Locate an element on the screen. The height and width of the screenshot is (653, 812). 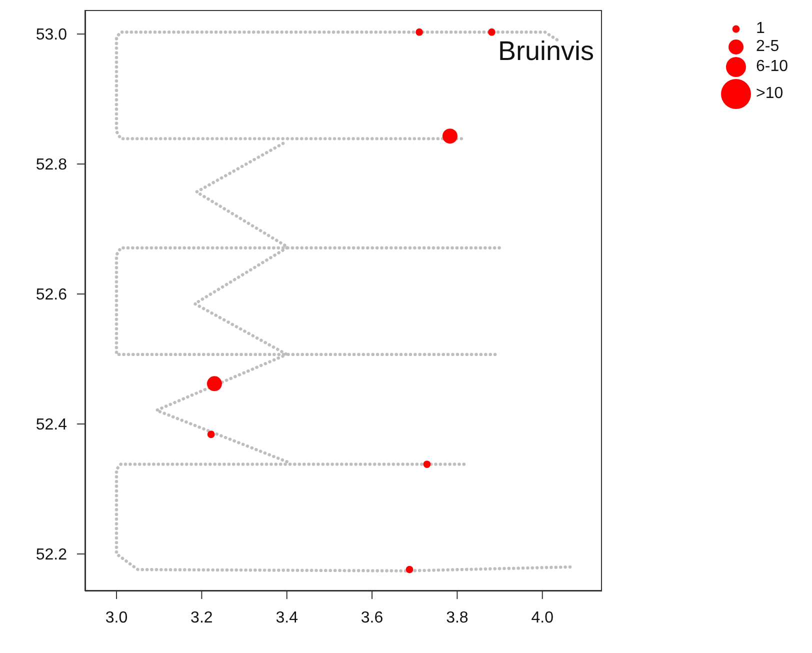
x-tick-label: 3.4 is located at coordinates (287, 617).